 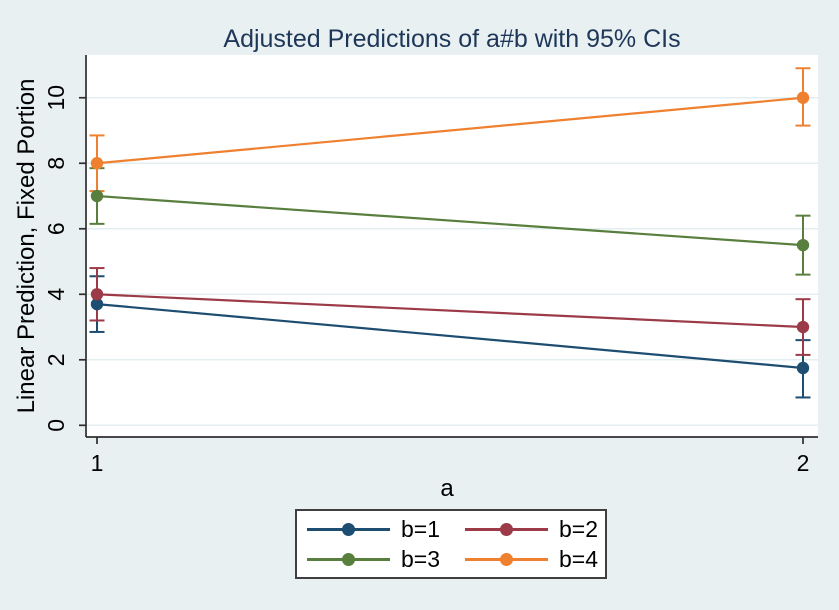 I want to click on legend-label: b=4, so click(x=579, y=558).